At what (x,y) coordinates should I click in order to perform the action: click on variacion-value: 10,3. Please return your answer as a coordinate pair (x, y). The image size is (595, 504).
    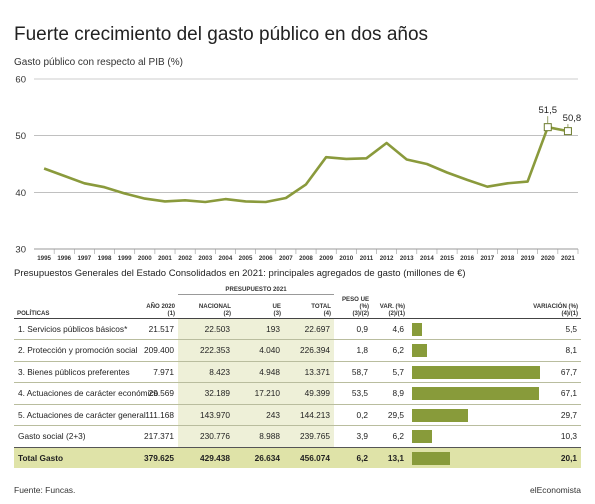
    Looking at the image, I should click on (569, 436).